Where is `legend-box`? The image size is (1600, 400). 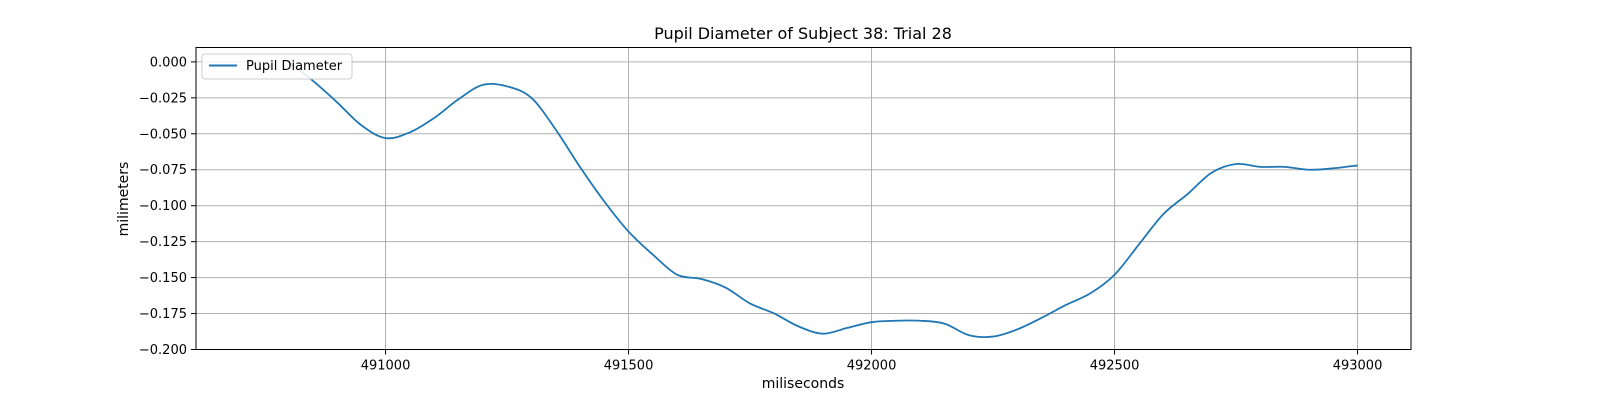
legend-box is located at coordinates (277, 66).